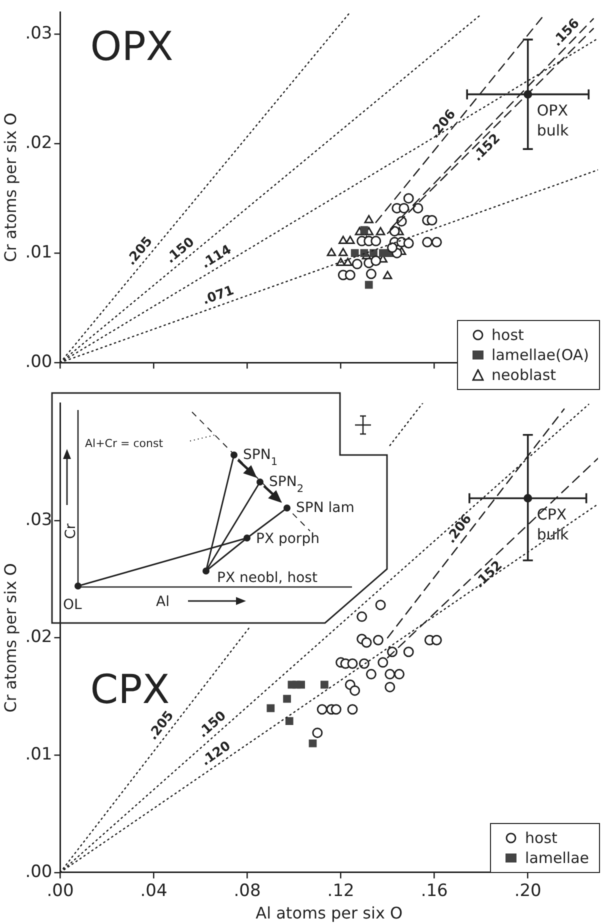 This screenshot has width=604, height=924. What do you see at coordinates (288, 539) in the screenshot?
I see `annotation: PX porph` at bounding box center [288, 539].